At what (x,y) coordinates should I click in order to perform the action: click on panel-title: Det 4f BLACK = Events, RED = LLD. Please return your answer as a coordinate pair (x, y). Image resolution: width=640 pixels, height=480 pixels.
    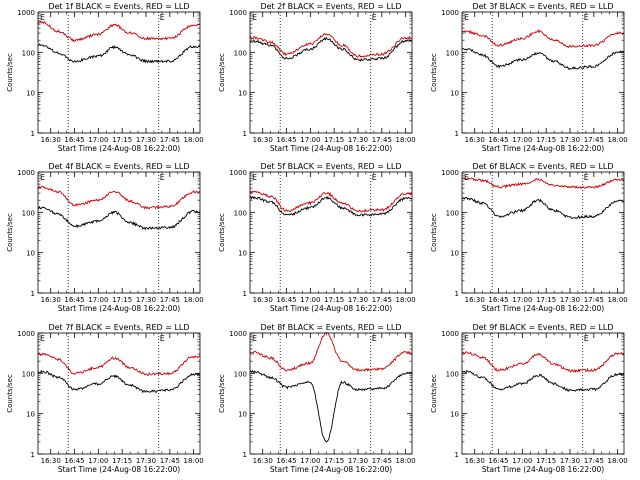
    Looking at the image, I should click on (118, 166).